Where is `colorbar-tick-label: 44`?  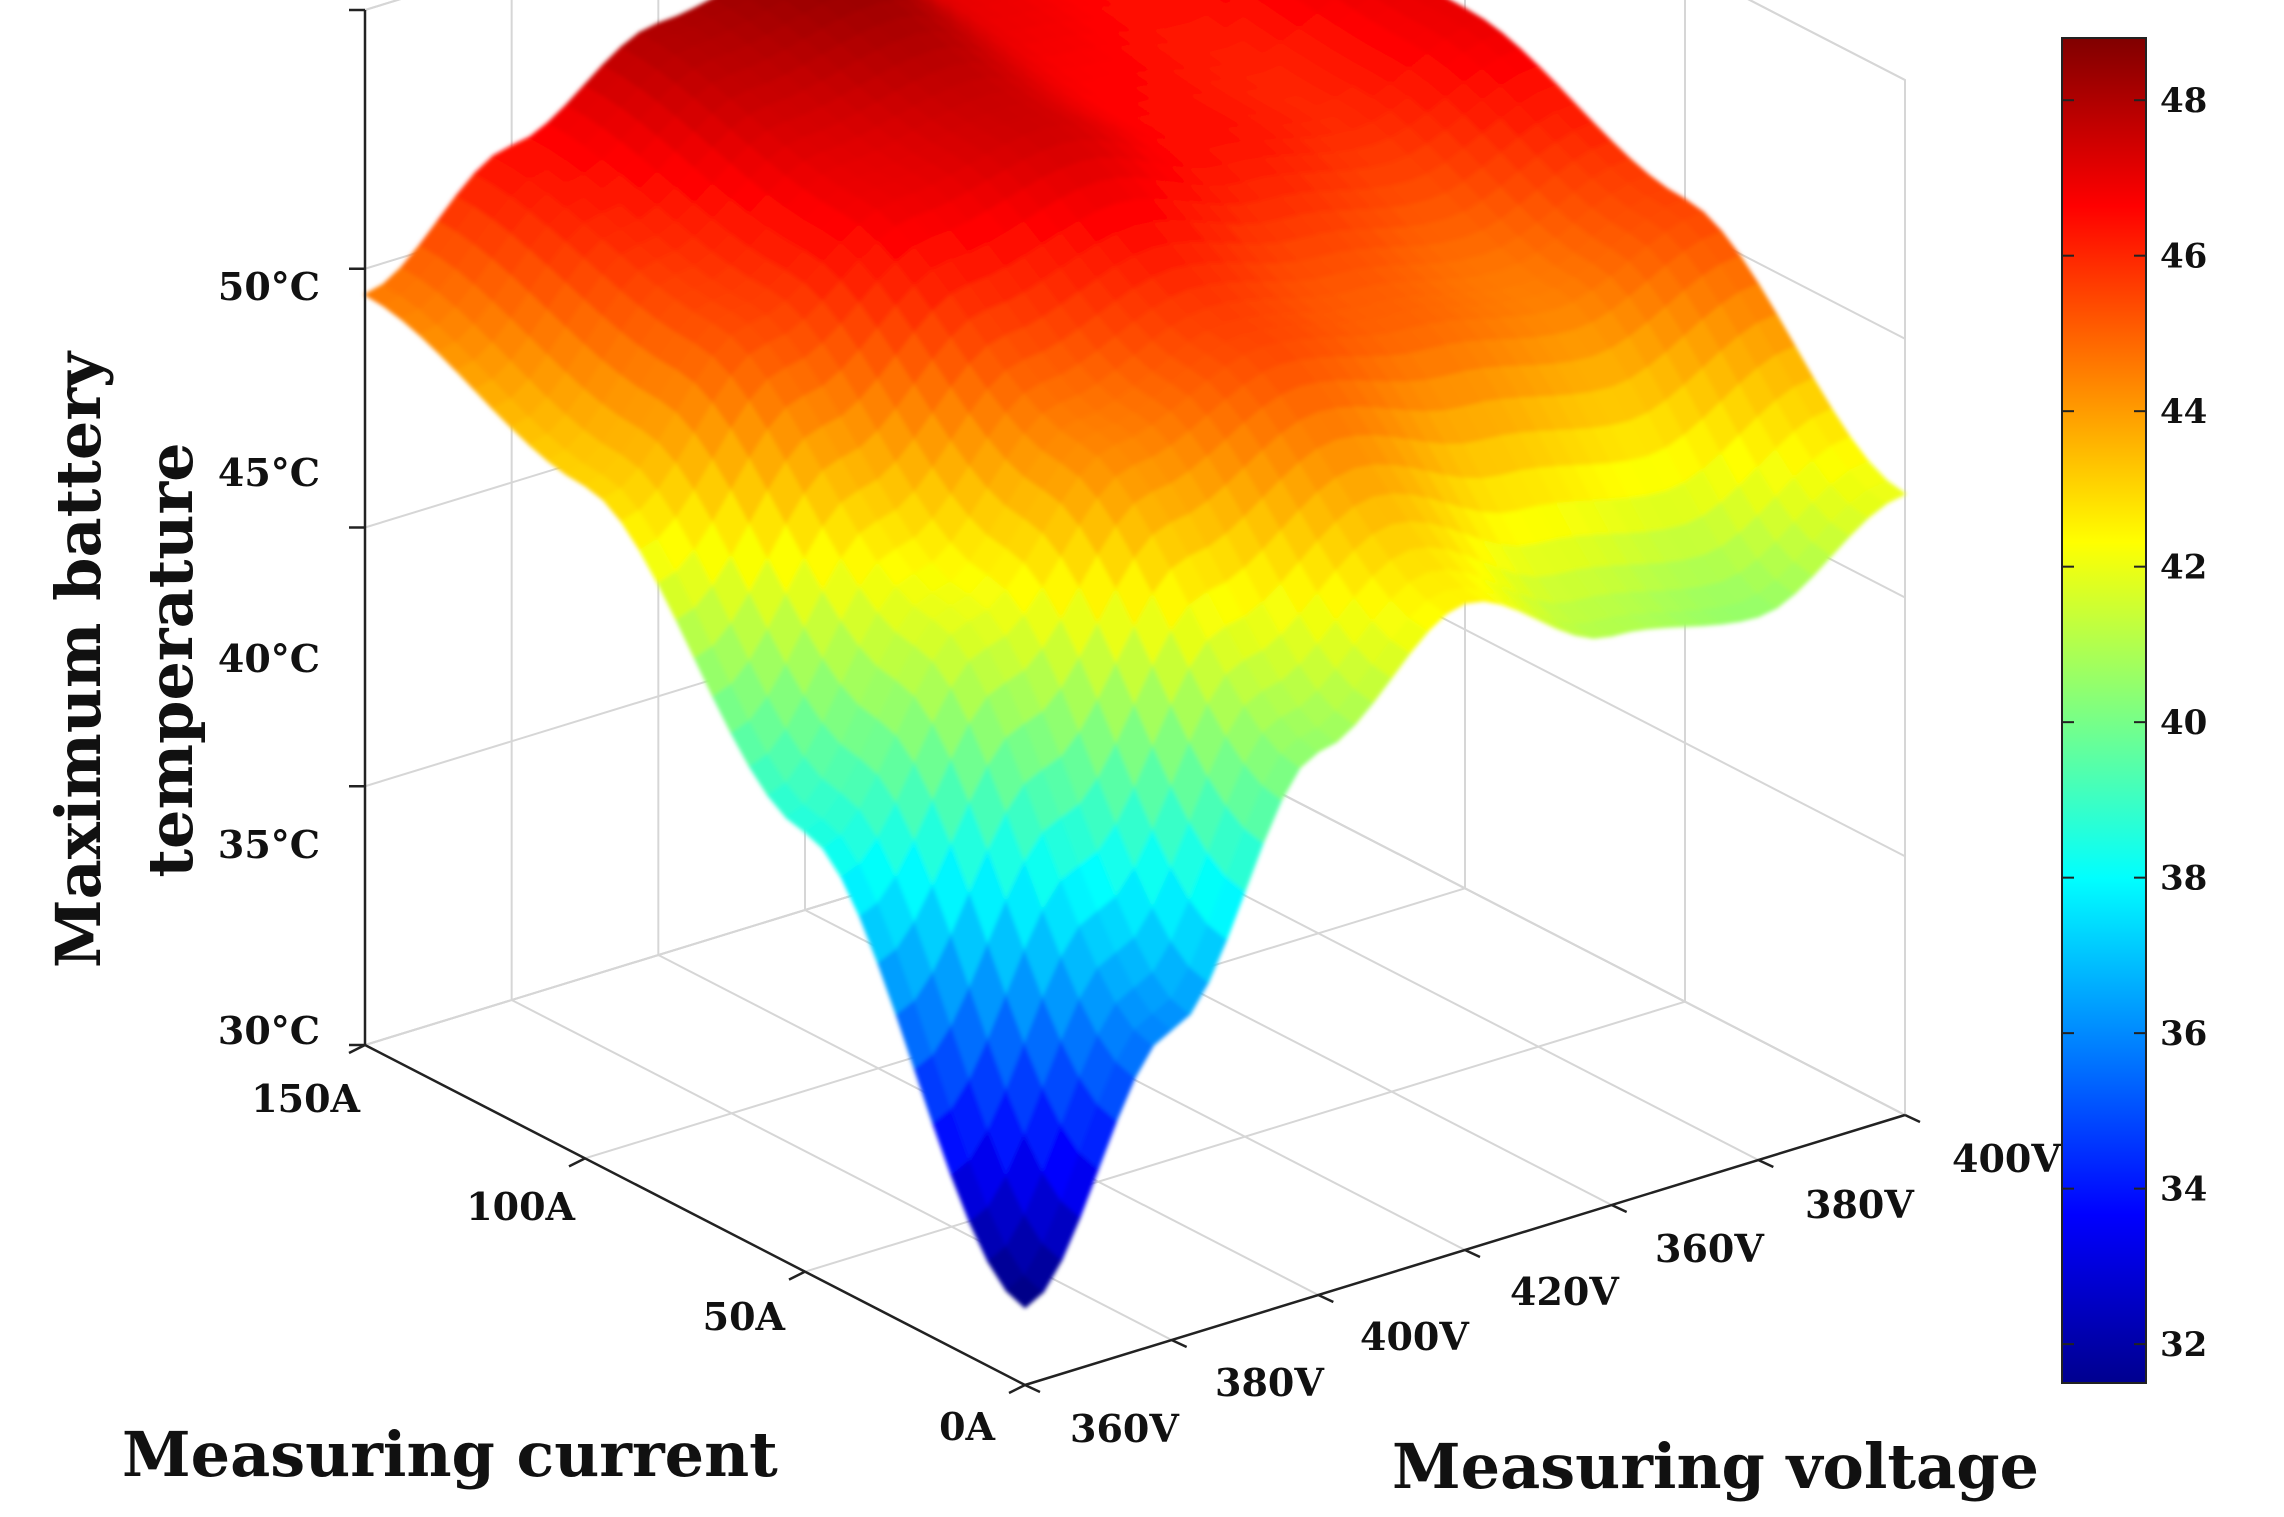 colorbar-tick-label: 44 is located at coordinates (2183, 412).